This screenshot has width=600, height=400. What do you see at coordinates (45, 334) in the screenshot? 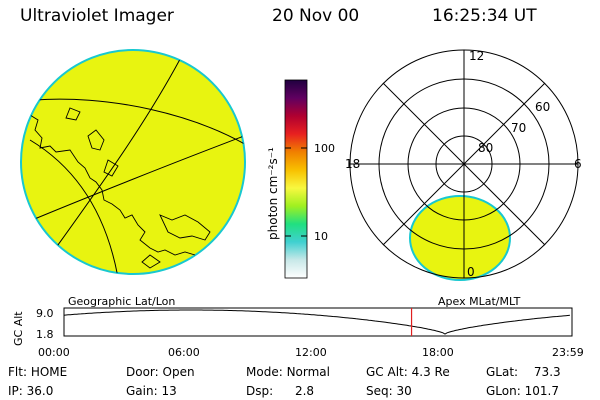
I see `altitude-ytick-1-8: 1.8` at bounding box center [45, 334].